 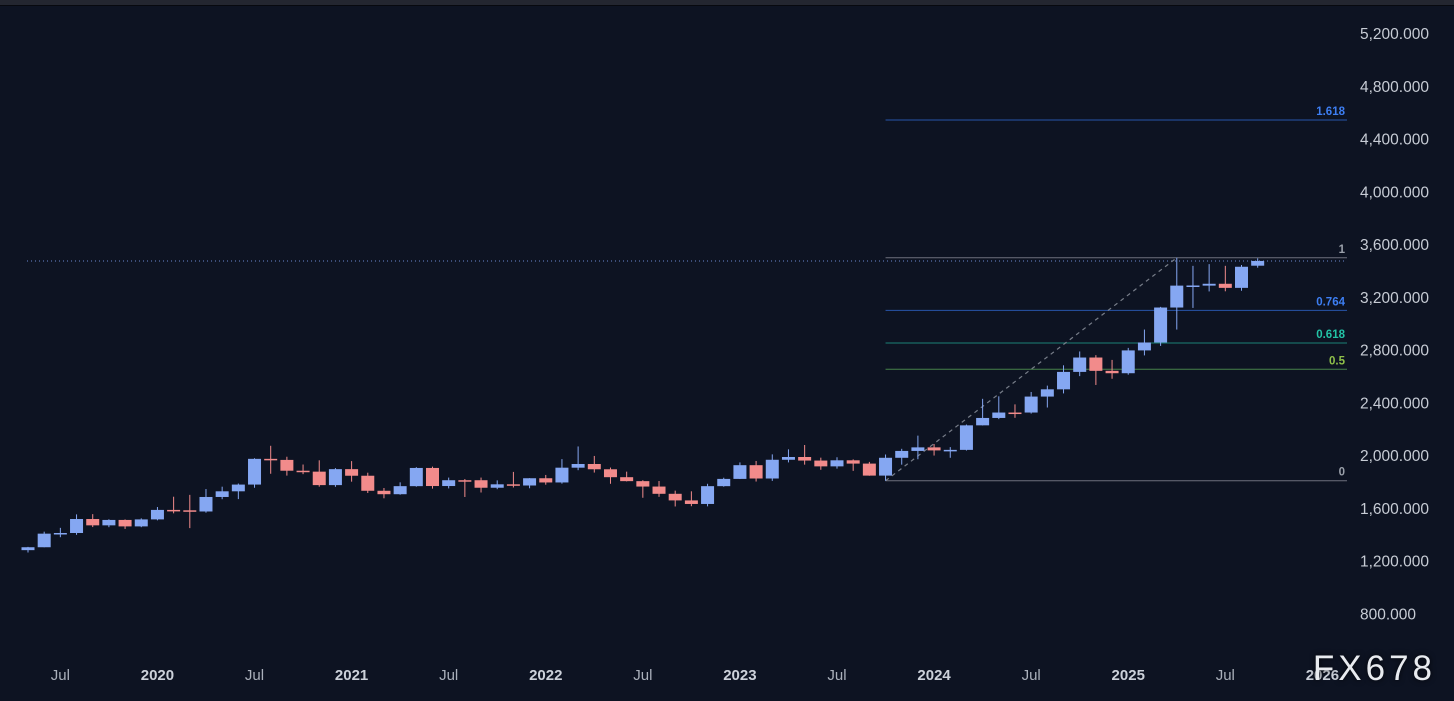 What do you see at coordinates (727, 3) in the screenshot?
I see `window-top-strip` at bounding box center [727, 3].